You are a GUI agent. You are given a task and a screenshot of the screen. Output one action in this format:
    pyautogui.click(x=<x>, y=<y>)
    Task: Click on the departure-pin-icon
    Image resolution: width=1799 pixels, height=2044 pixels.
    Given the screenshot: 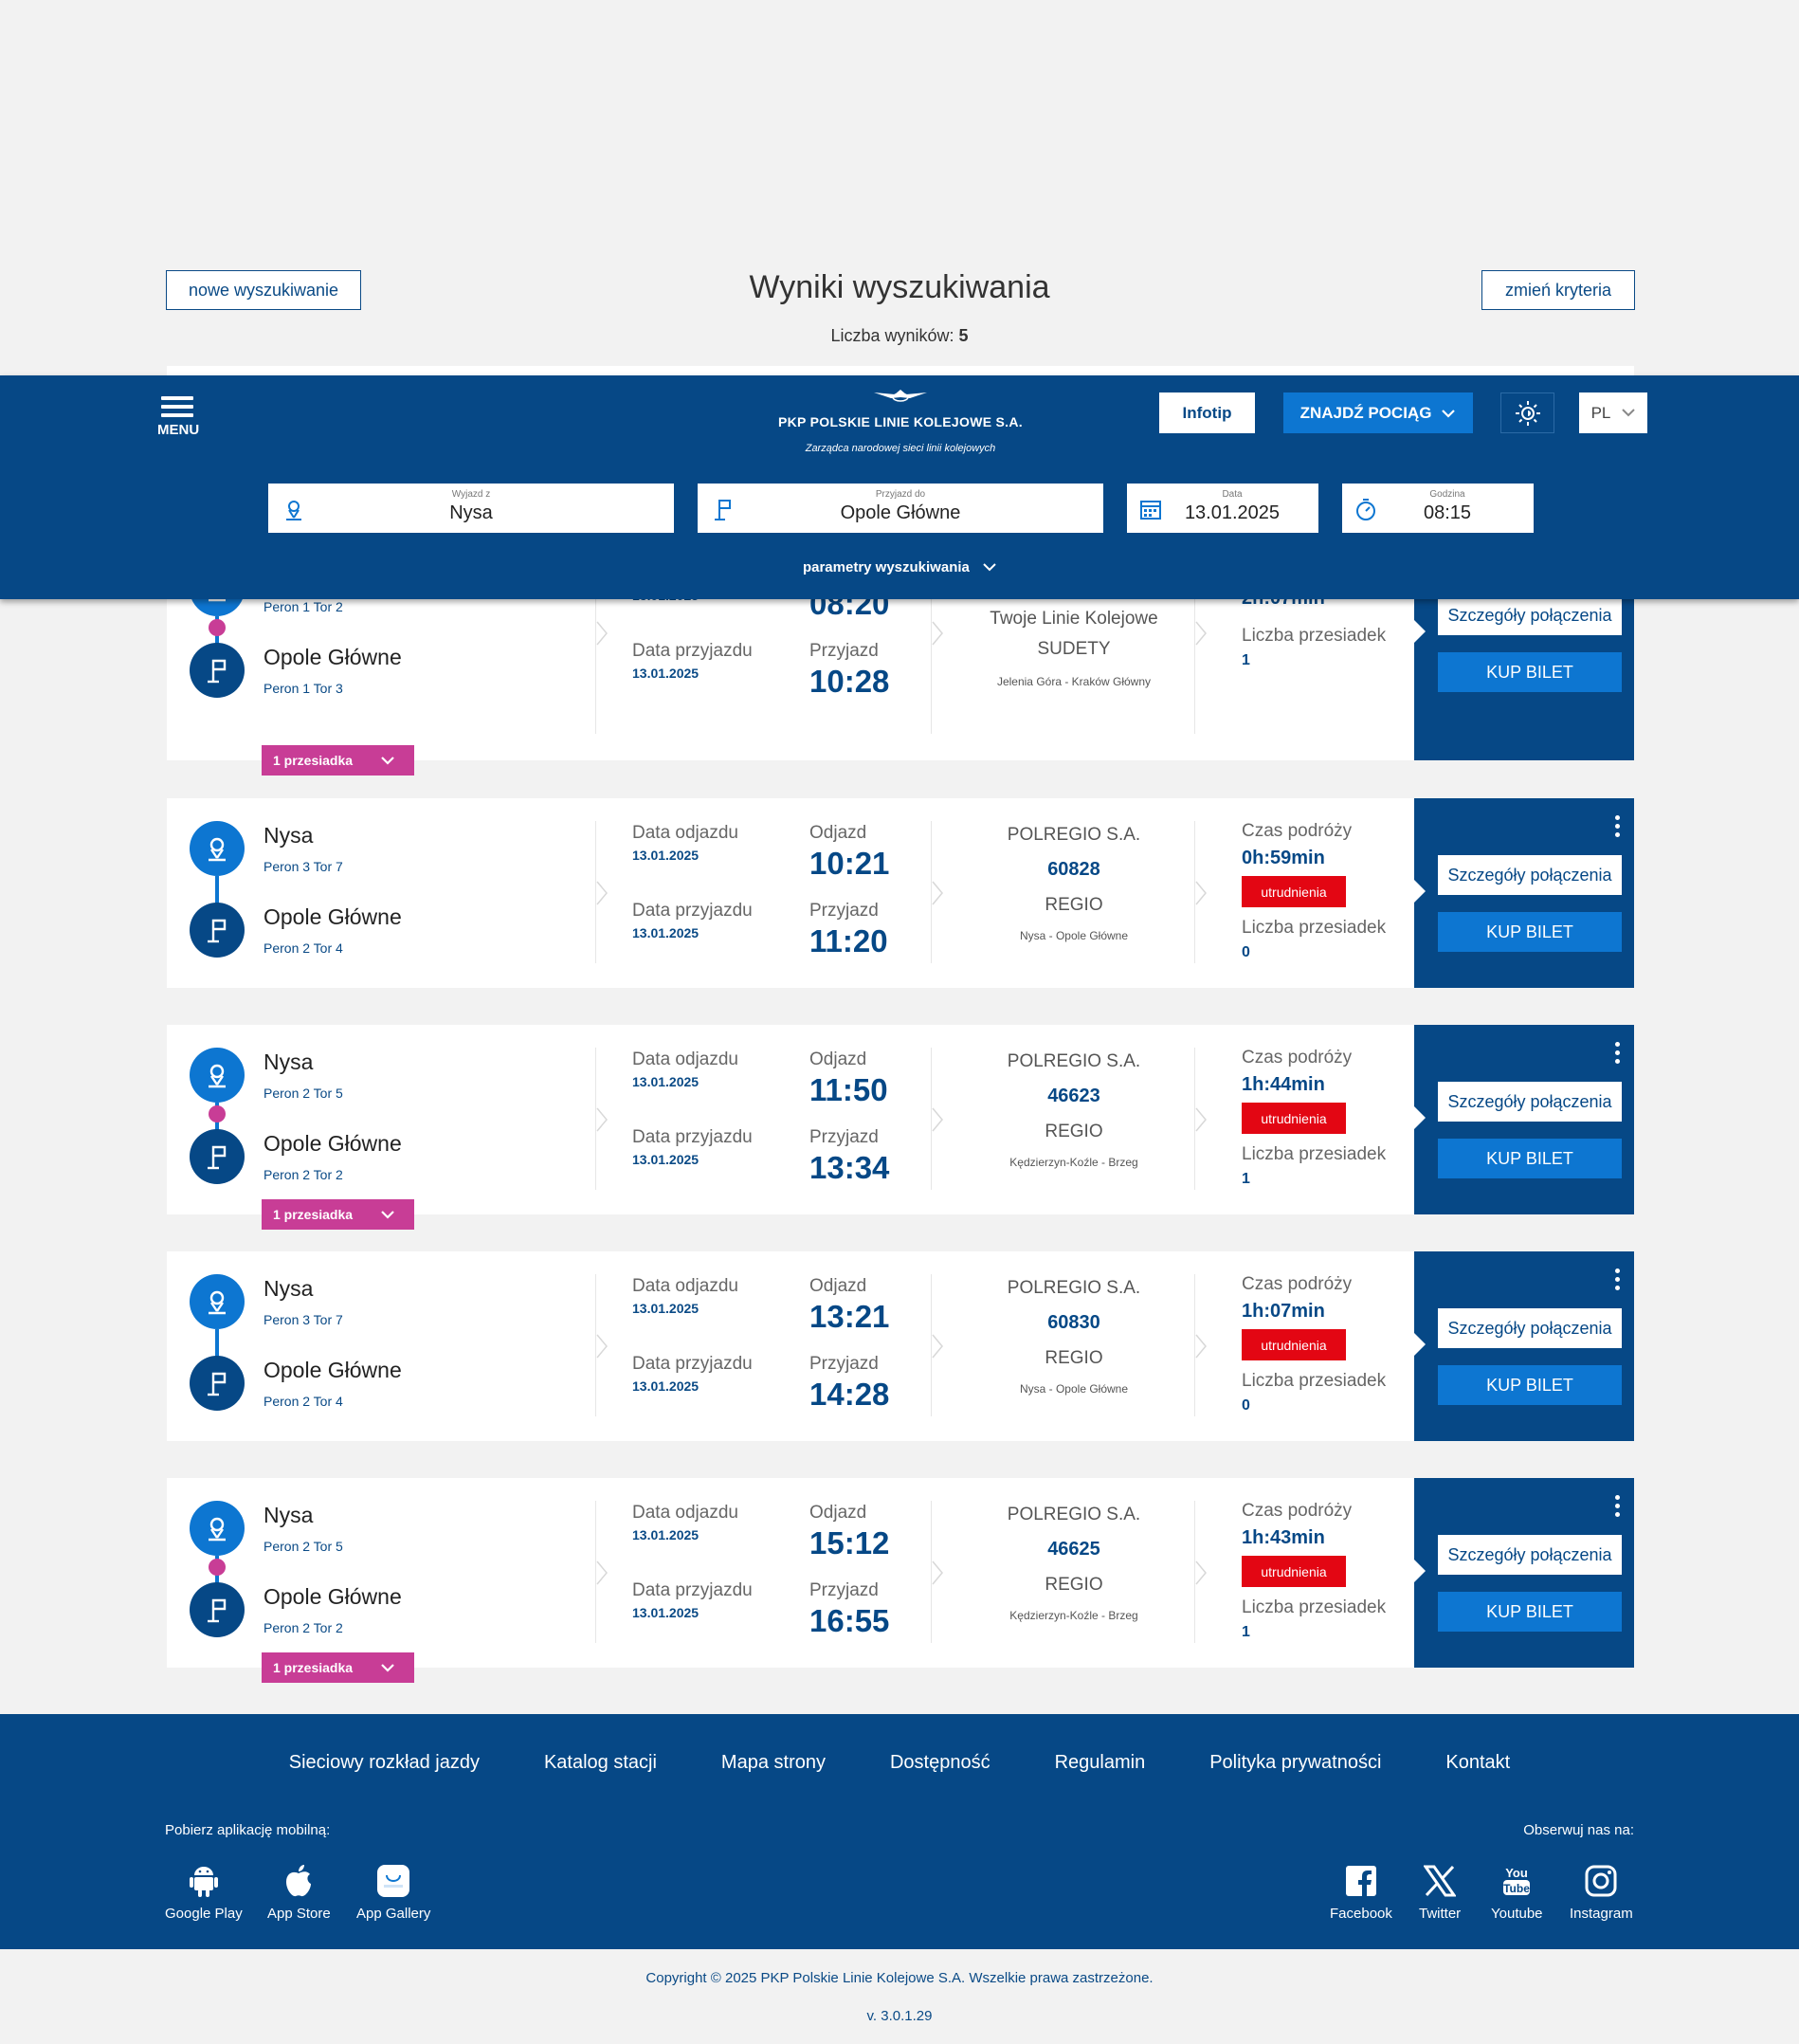 What is the action you would take?
    pyautogui.click(x=217, y=1301)
    